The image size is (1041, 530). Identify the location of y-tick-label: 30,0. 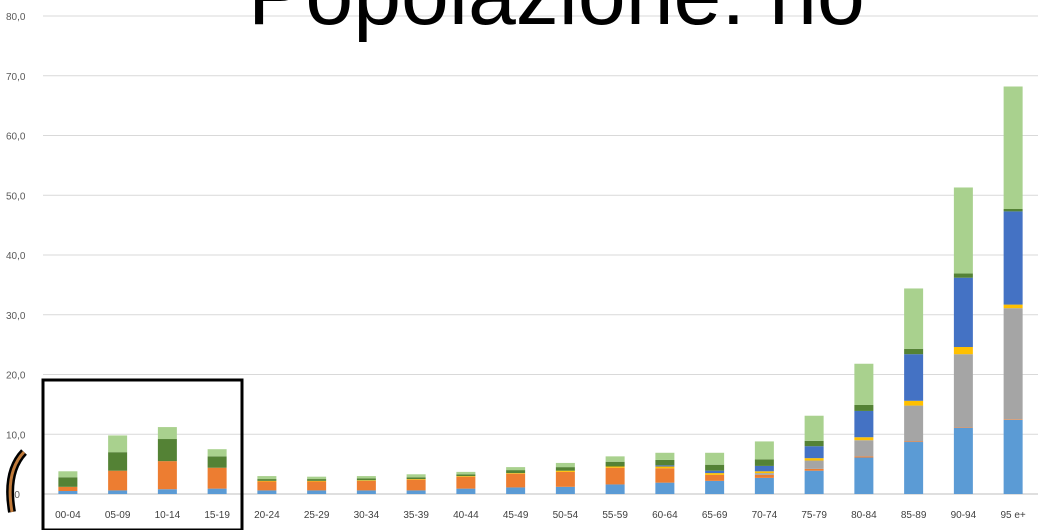
(16, 316).